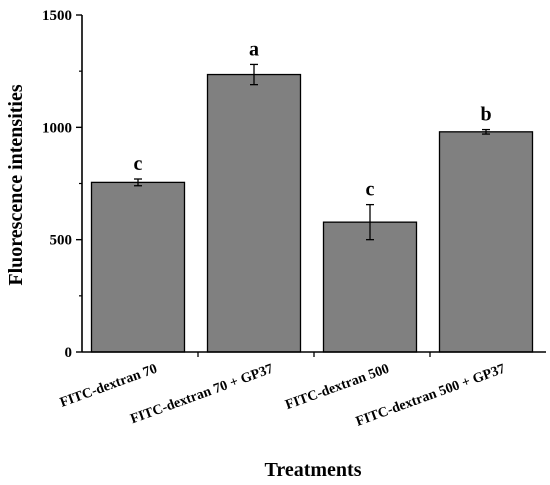 The width and height of the screenshot is (550, 485). What do you see at coordinates (62, 184) in the screenshot?
I see `y-axis: 0 500 1000 1500` at bounding box center [62, 184].